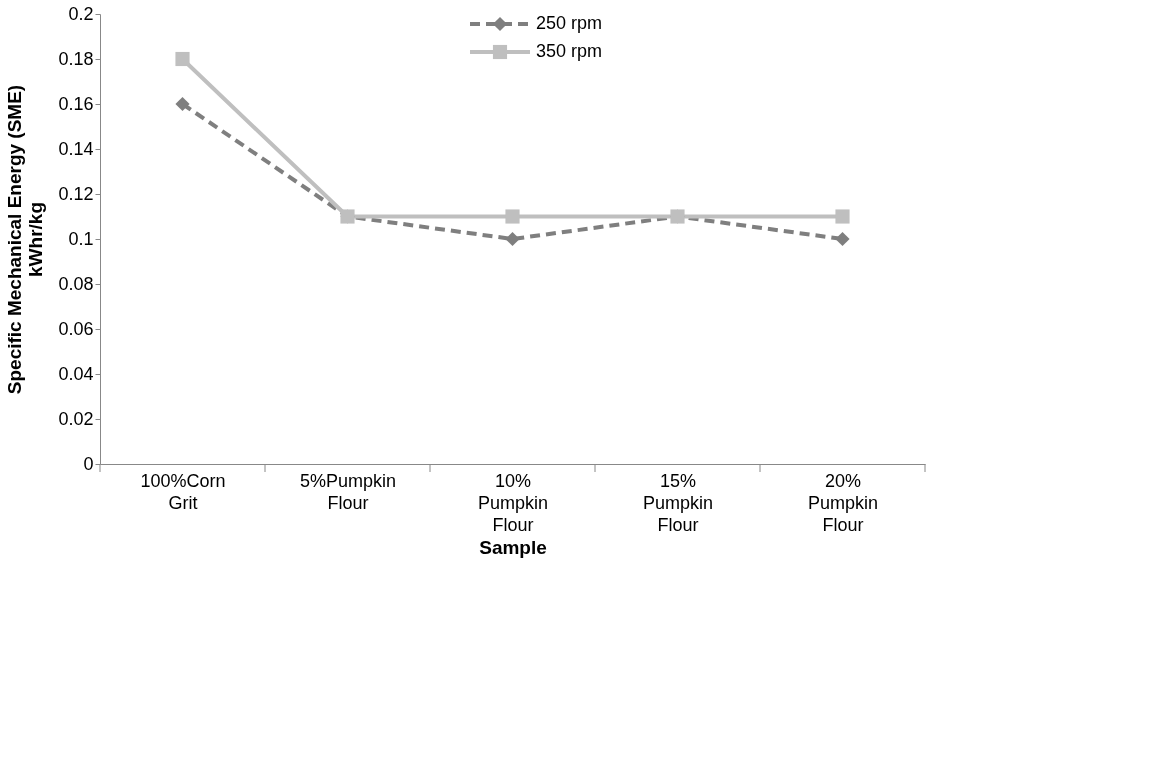  I want to click on y-tick-label: 0.1, so click(81, 238).